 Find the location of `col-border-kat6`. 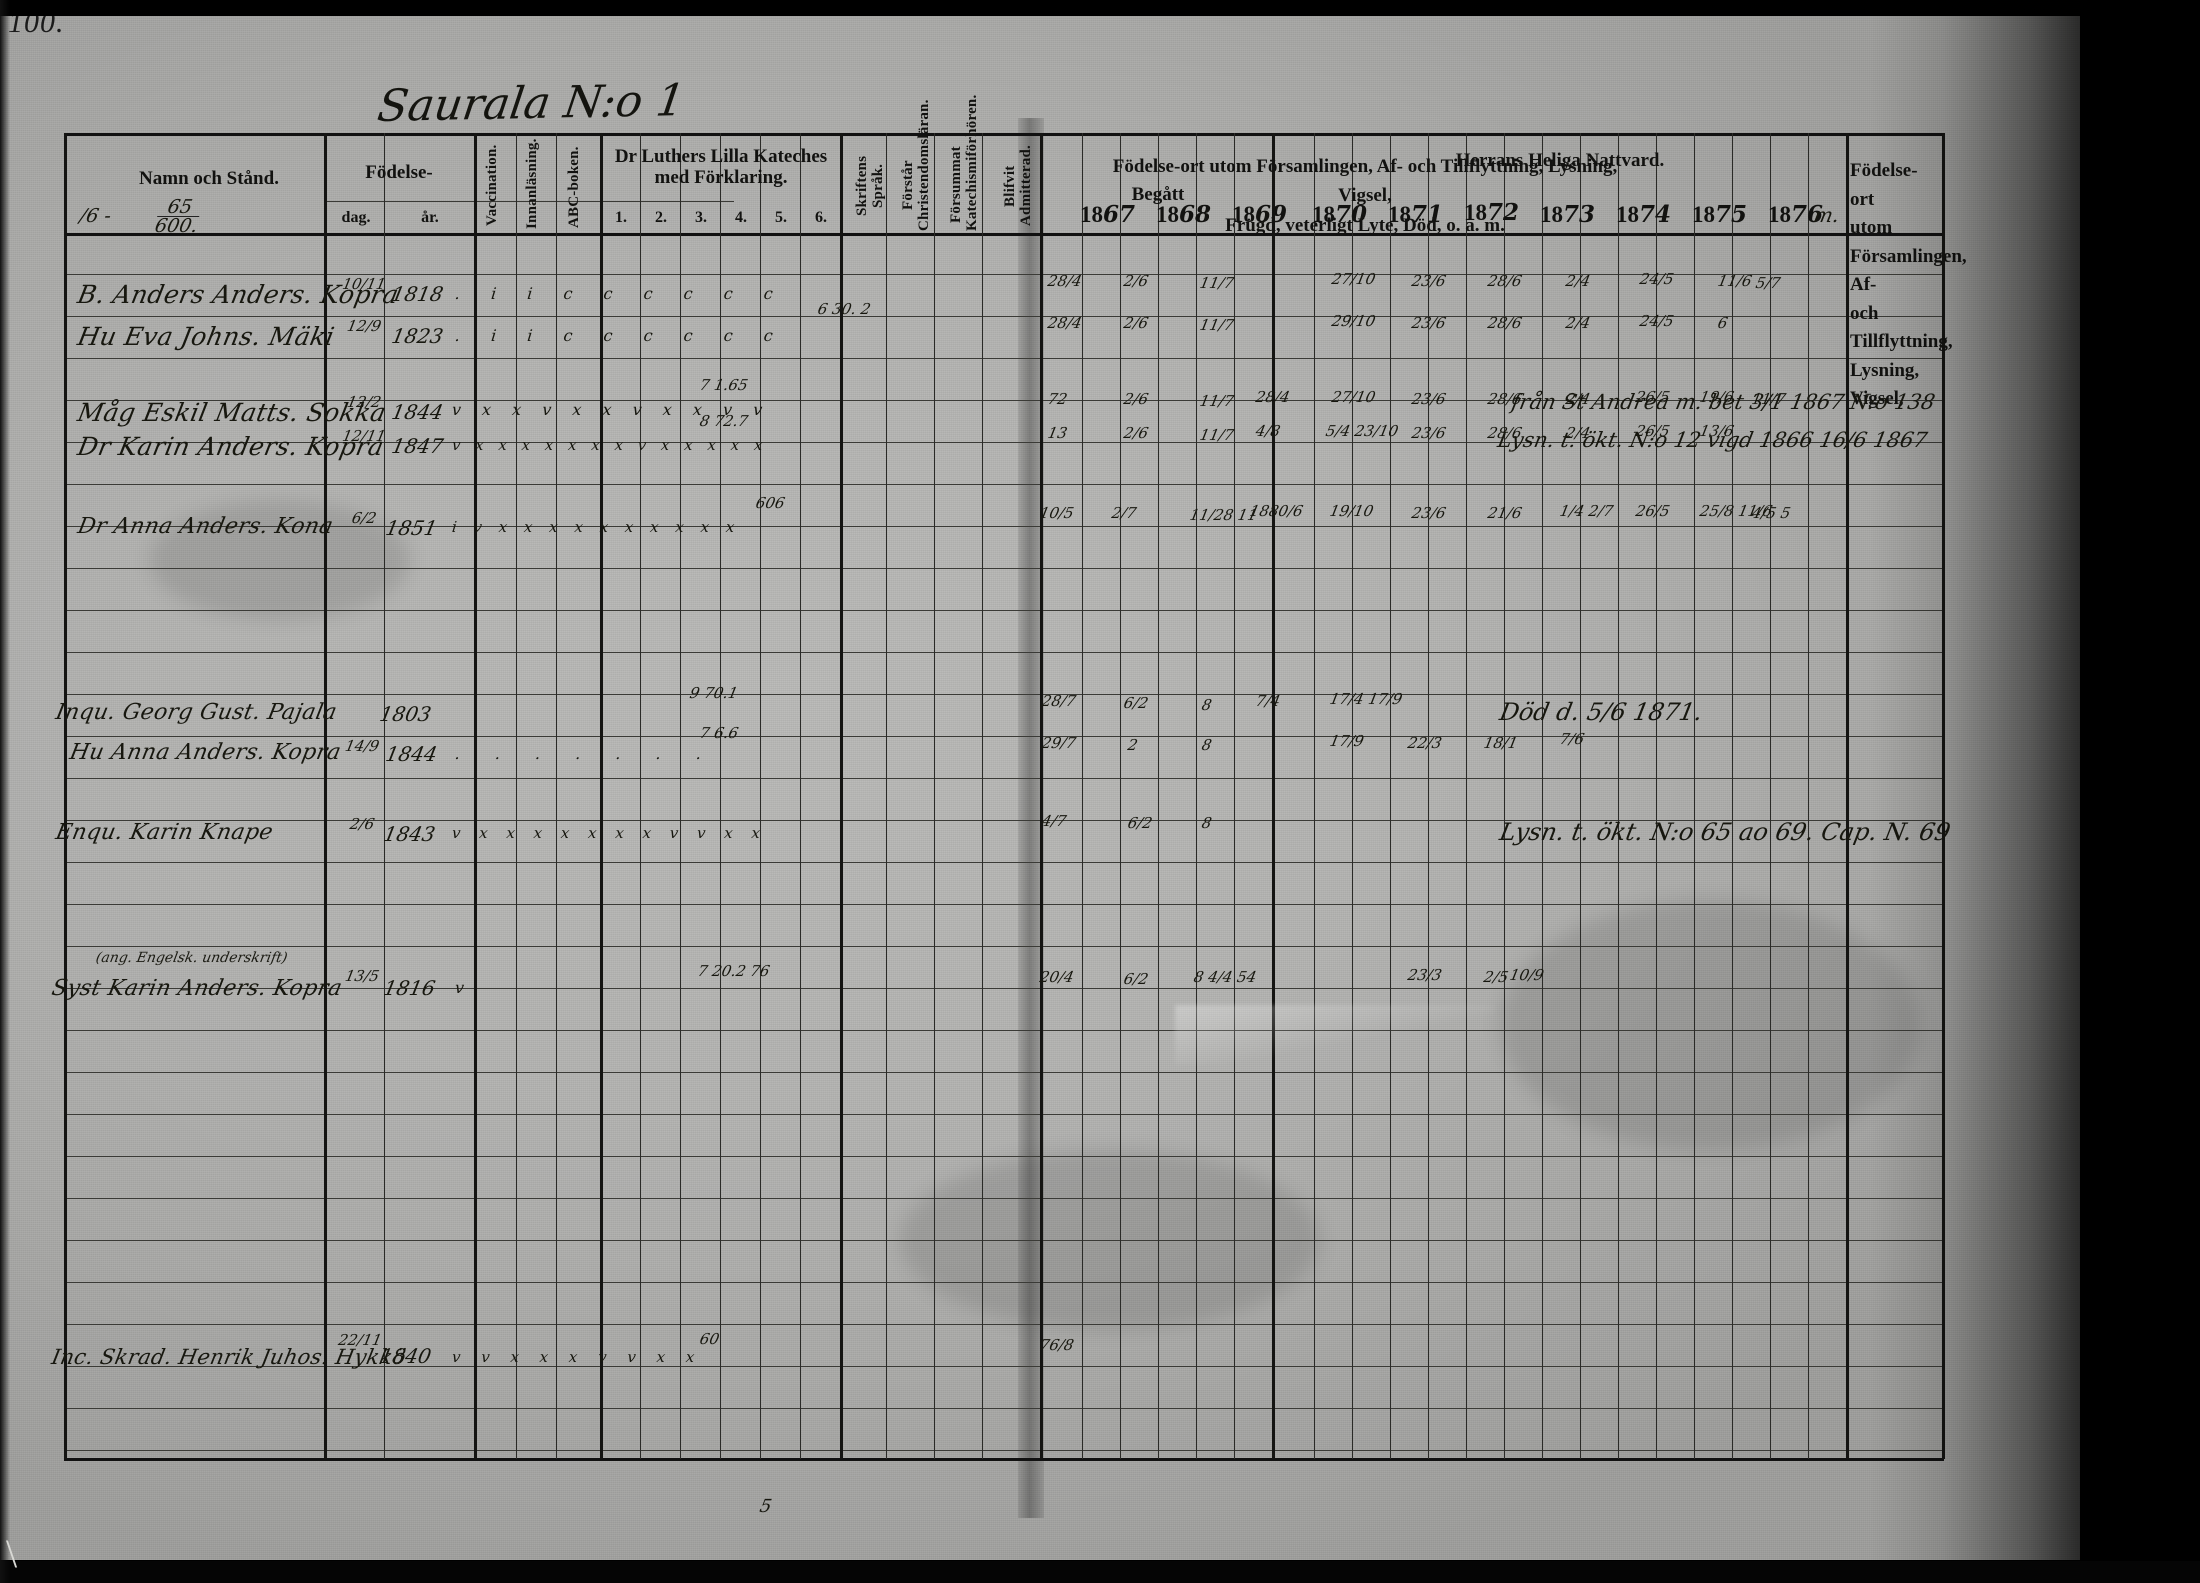

col-border-kat6 is located at coordinates (841, 796).